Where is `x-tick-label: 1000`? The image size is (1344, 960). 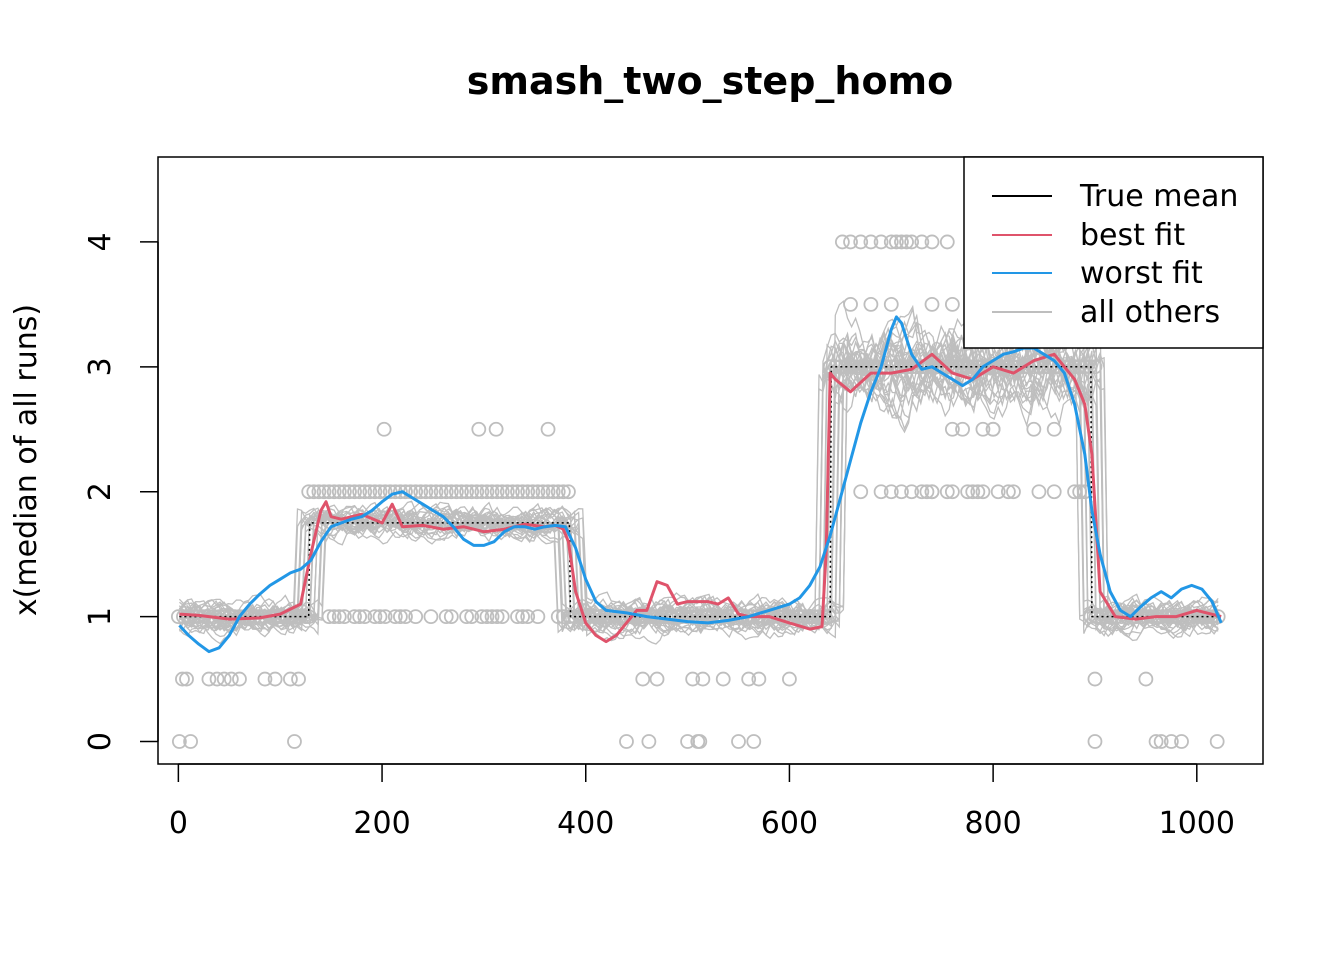
x-tick-label: 1000 is located at coordinates (1197, 823).